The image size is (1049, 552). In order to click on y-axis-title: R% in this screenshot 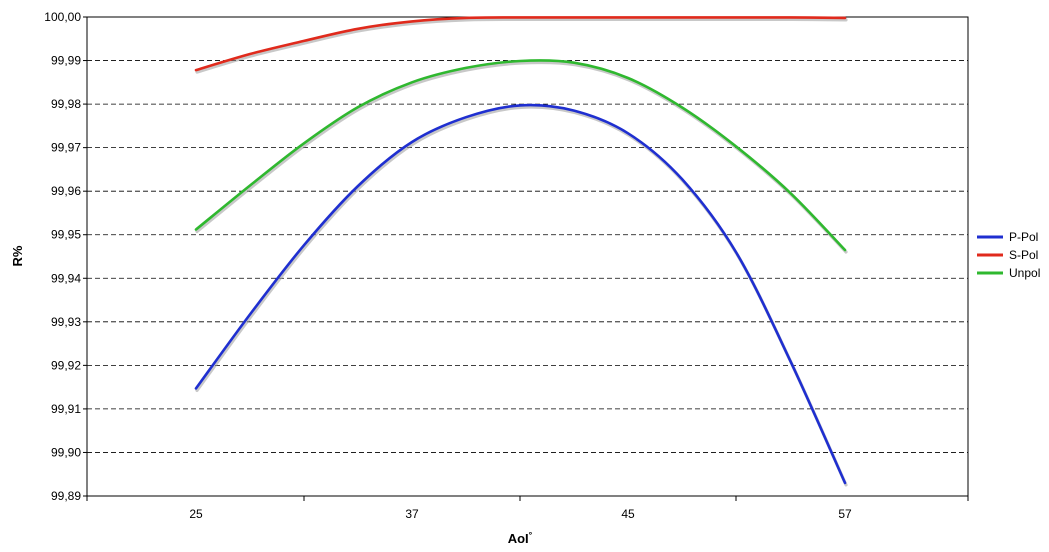, I will do `click(17, 255)`.